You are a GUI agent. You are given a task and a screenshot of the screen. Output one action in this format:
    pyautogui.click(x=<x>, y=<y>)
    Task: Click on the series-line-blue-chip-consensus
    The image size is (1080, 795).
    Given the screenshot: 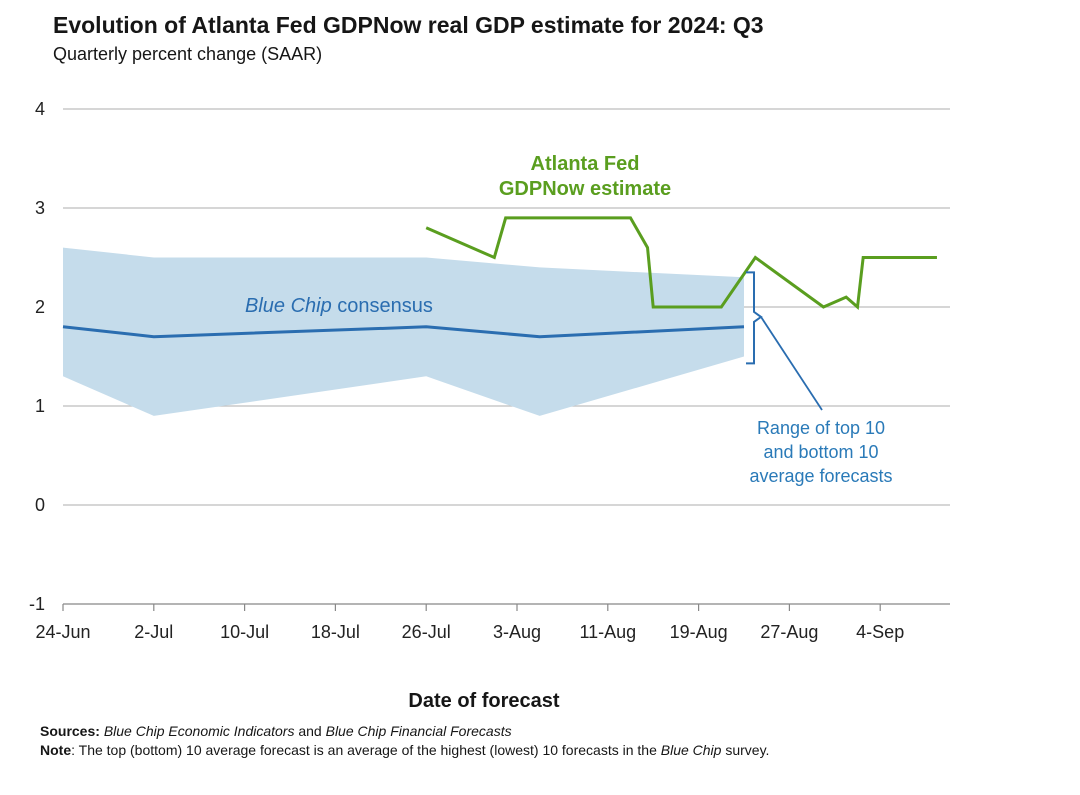 What is the action you would take?
    pyautogui.click(x=403, y=332)
    